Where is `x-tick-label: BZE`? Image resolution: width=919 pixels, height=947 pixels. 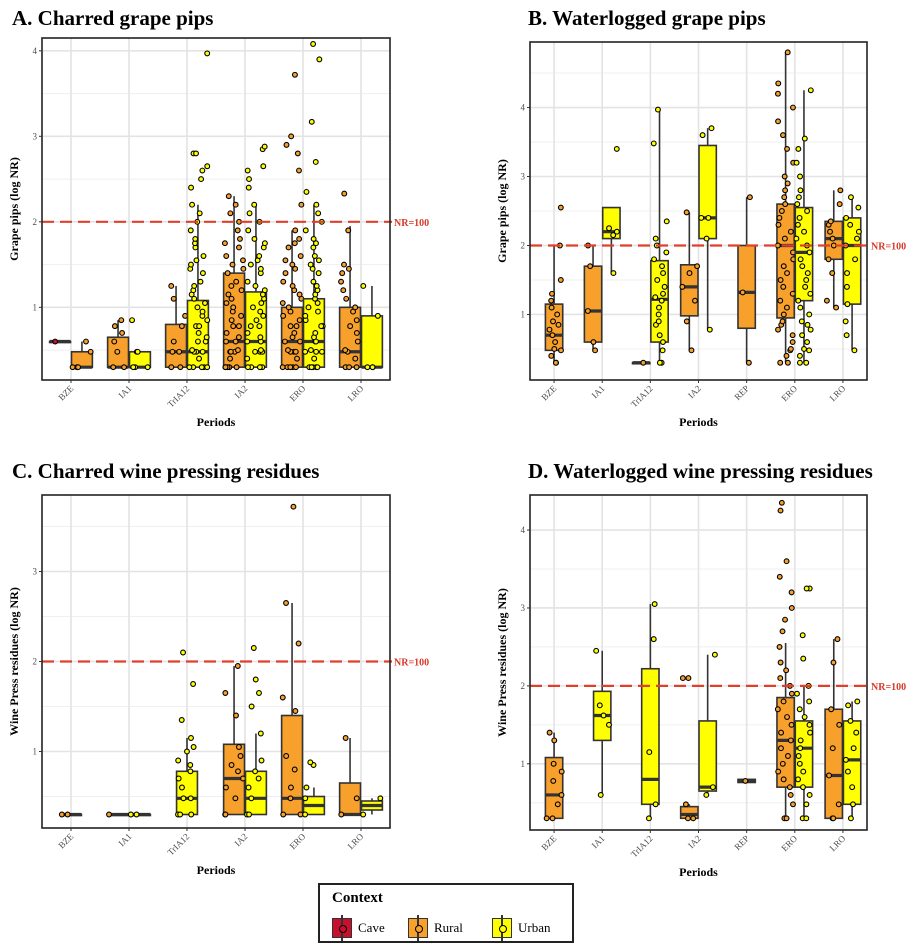 x-tick-label: BZE is located at coordinates (65, 392).